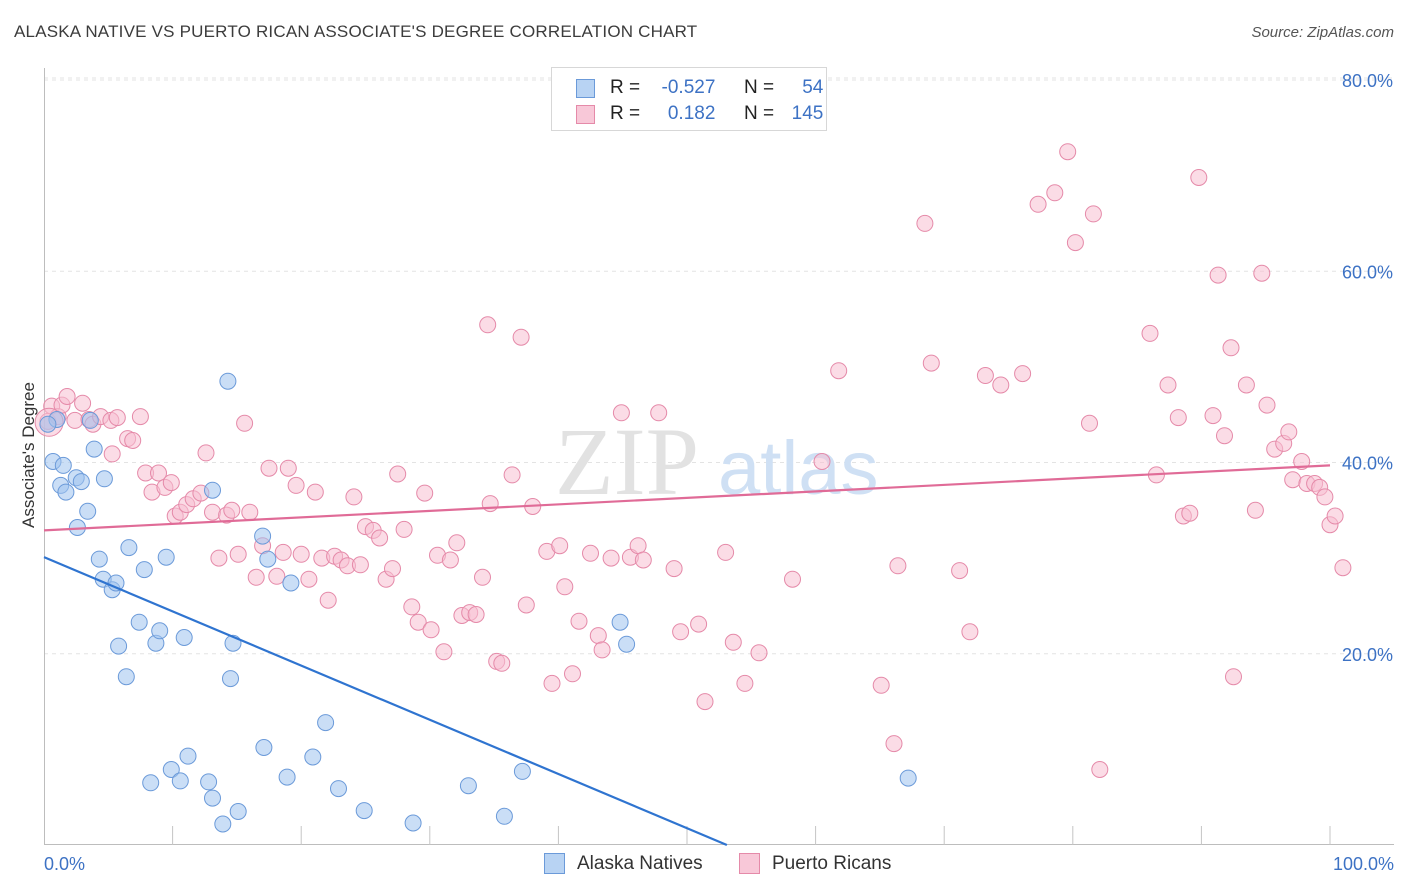  I want to click on correlation-legend: R = -0.527 N = 54 R = 0.182 N = 145, so click(689, 99).